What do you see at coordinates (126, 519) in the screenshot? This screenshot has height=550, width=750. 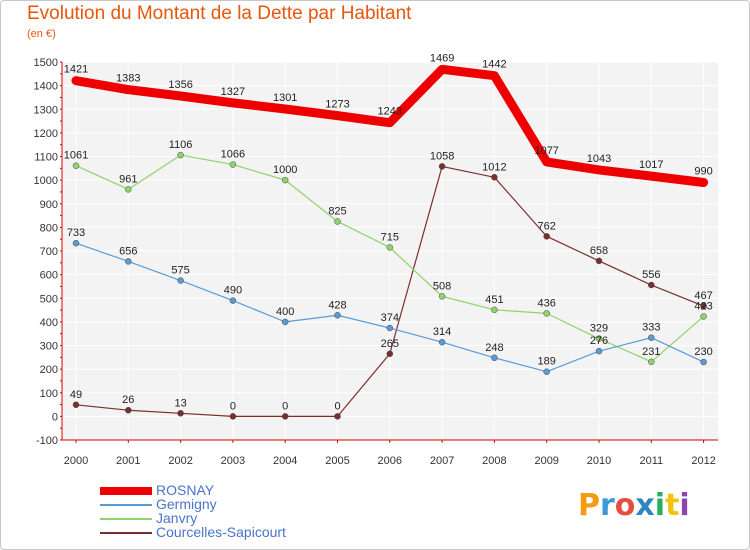 I see `legend-swatch-janvry` at bounding box center [126, 519].